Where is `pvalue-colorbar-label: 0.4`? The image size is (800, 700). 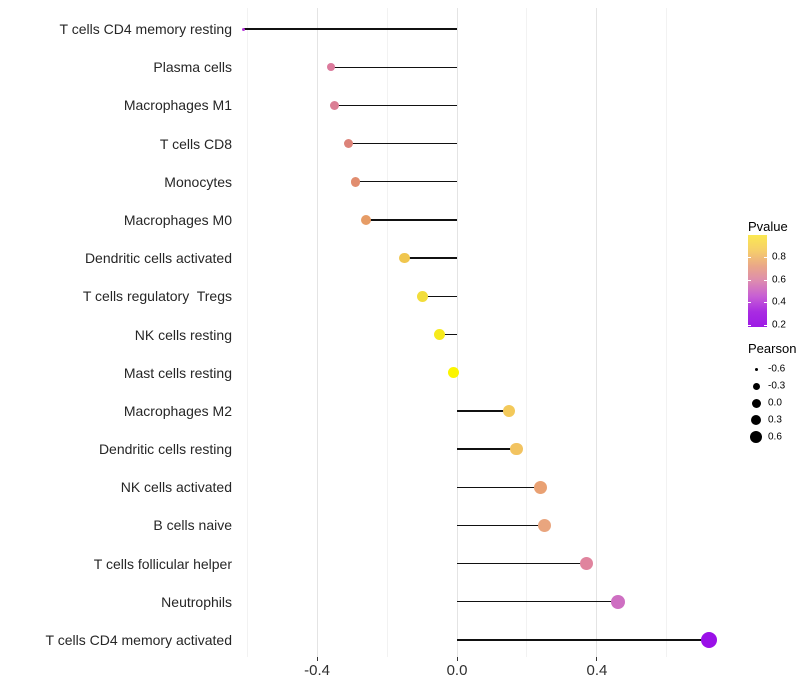 pvalue-colorbar-label: 0.4 is located at coordinates (779, 302).